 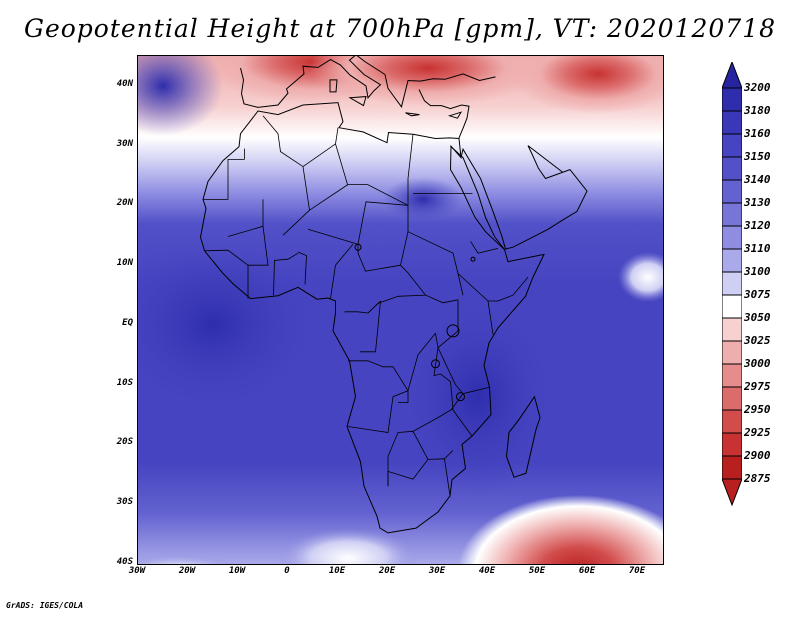 I want to click on colorbar-label: 3000, so click(x=757, y=363).